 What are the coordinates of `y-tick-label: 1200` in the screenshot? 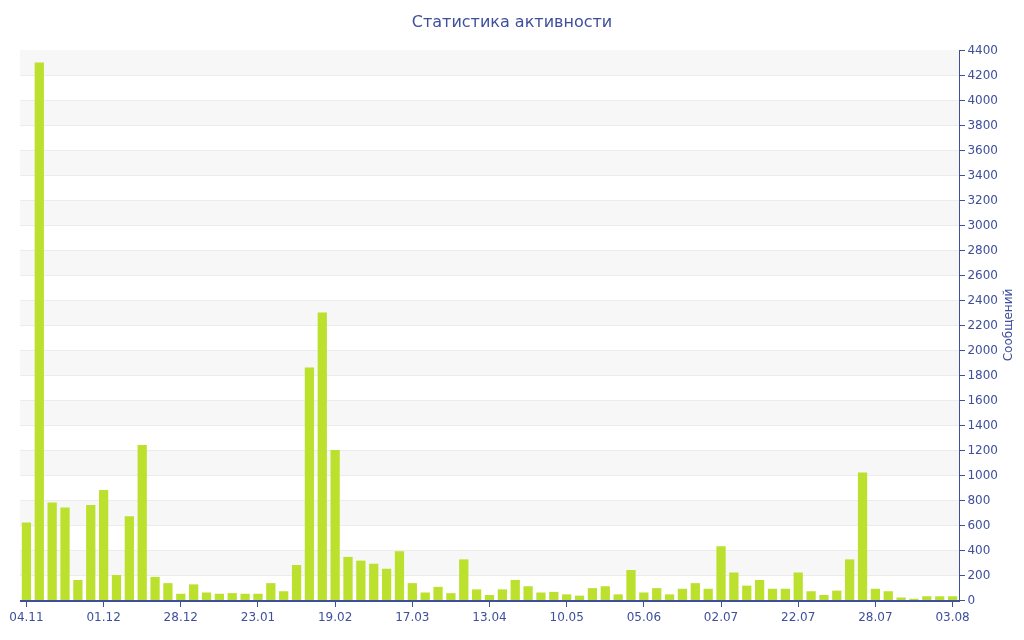 It's located at (982, 450).